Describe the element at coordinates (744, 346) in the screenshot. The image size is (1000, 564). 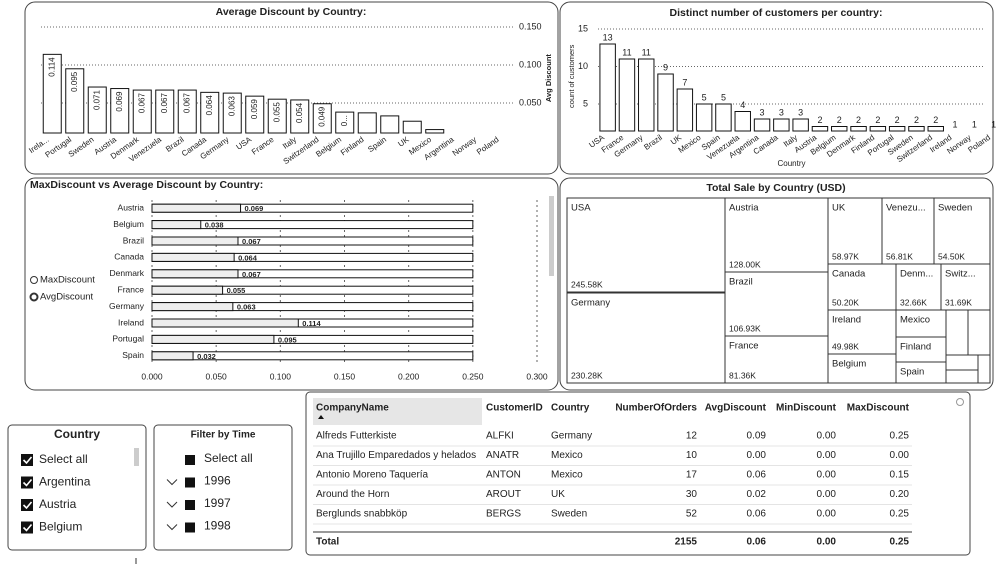
I see `tile-label: France` at that location.